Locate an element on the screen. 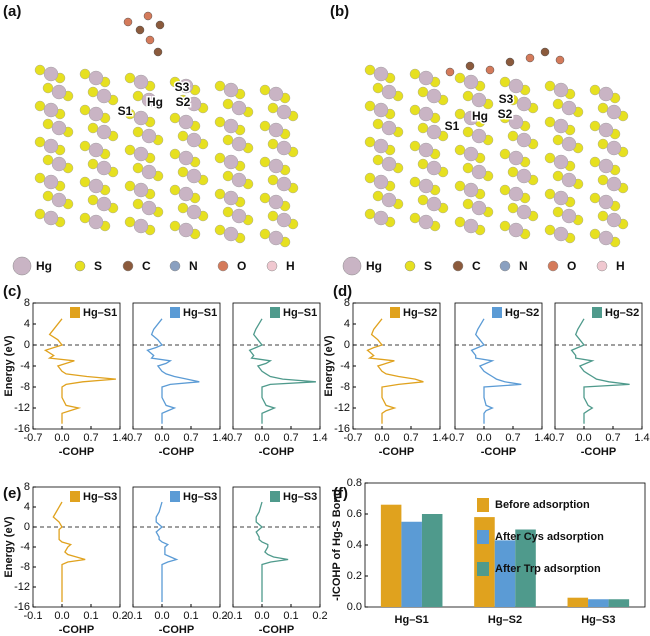  legend-label: After Cys adsorption is located at coordinates (549, 537).